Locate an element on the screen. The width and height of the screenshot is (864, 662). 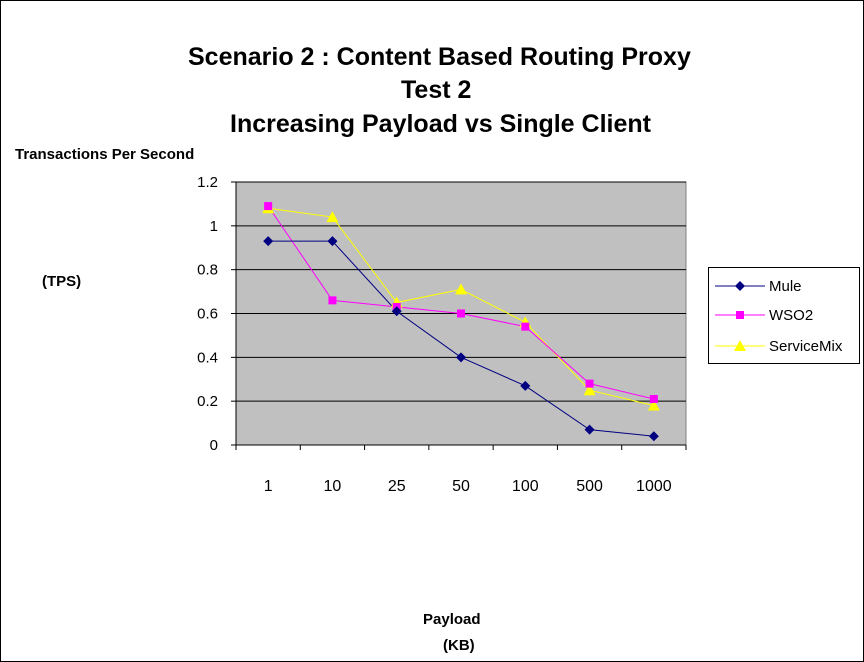
chart-title-line-1: Scenario 2 : Content Based Routing Proxy is located at coordinates (439, 57).